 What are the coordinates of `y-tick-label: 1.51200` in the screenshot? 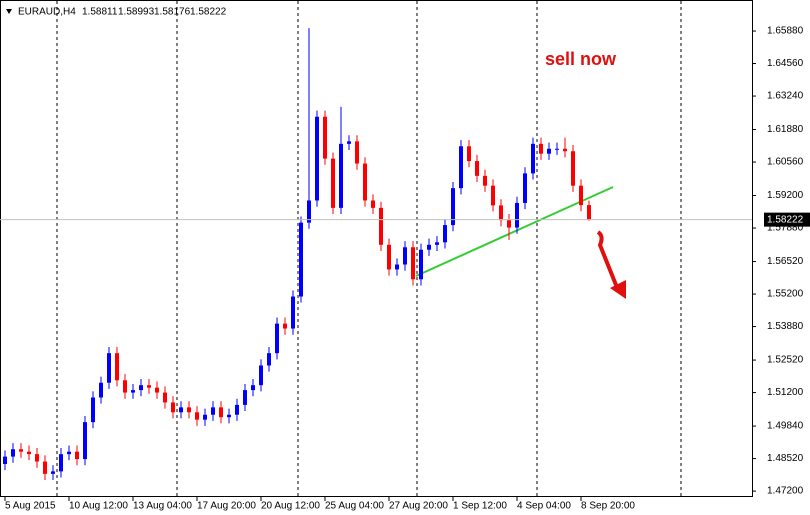 It's located at (785, 392).